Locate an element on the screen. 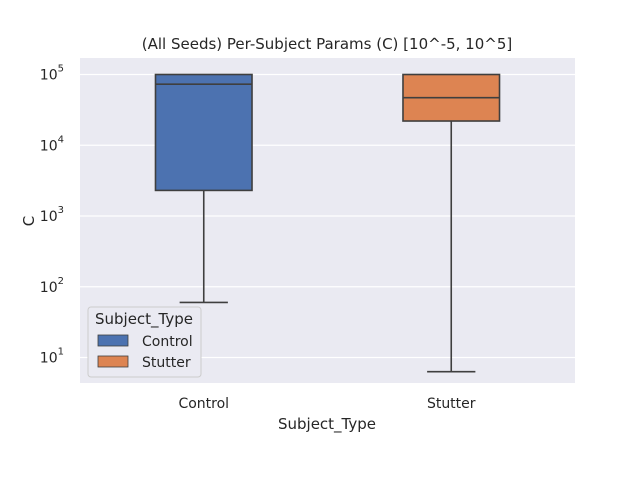 The image size is (640, 484). y-tick-label-3: 10⁴ is located at coordinates (52, 144).